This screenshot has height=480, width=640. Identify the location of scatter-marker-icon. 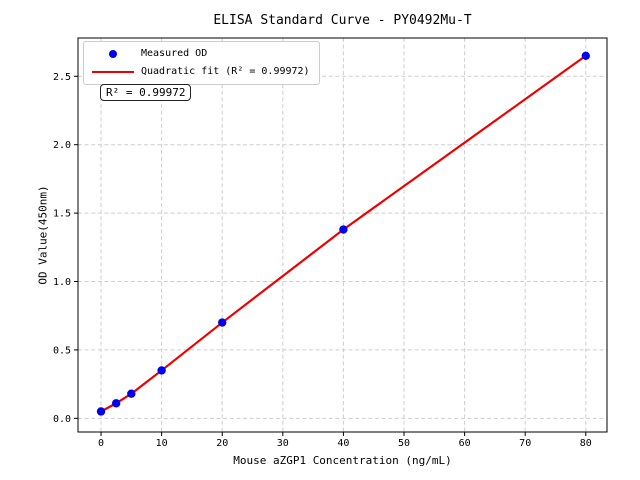
(113, 54).